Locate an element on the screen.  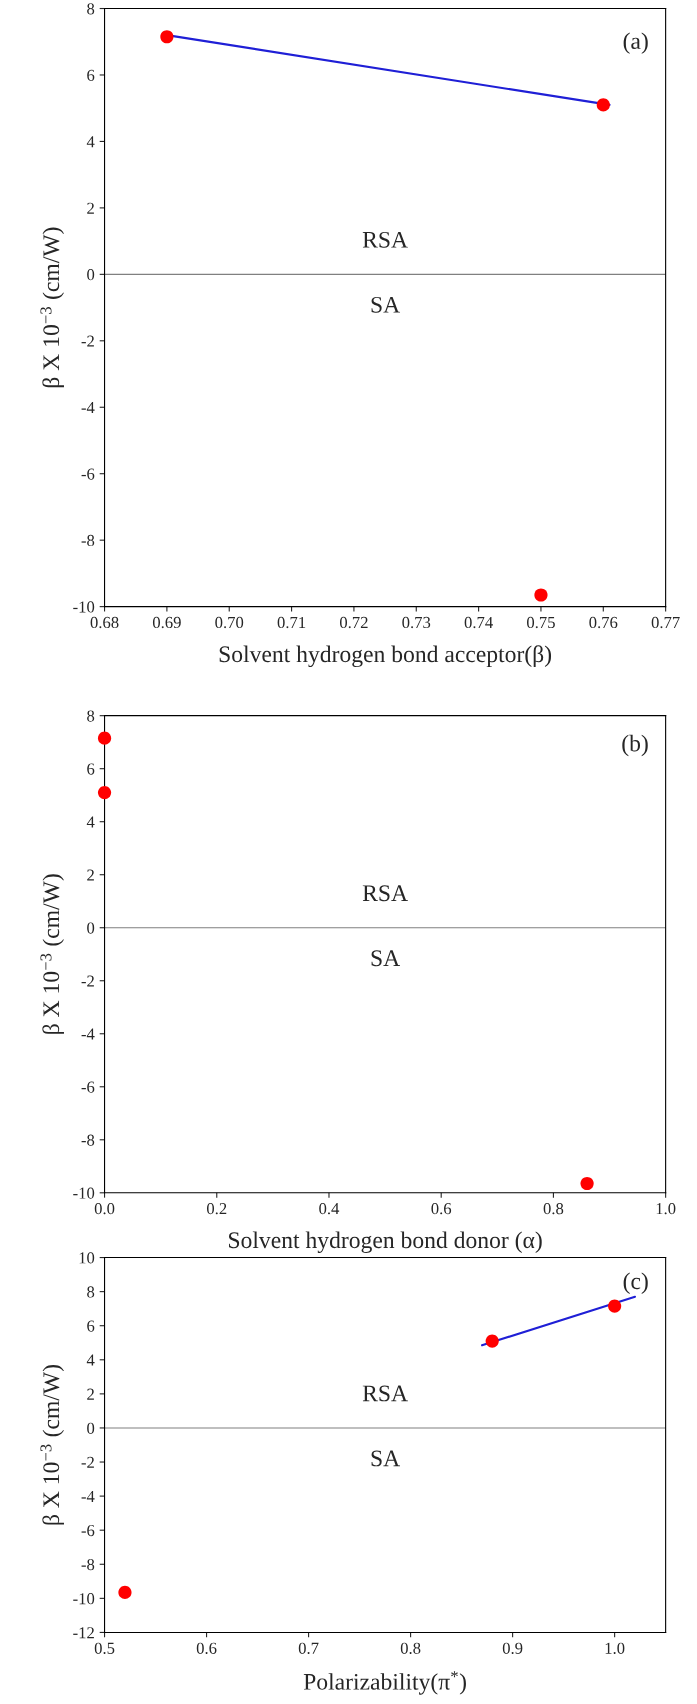
y-tick-label: 10 is located at coordinates (87, 1258).